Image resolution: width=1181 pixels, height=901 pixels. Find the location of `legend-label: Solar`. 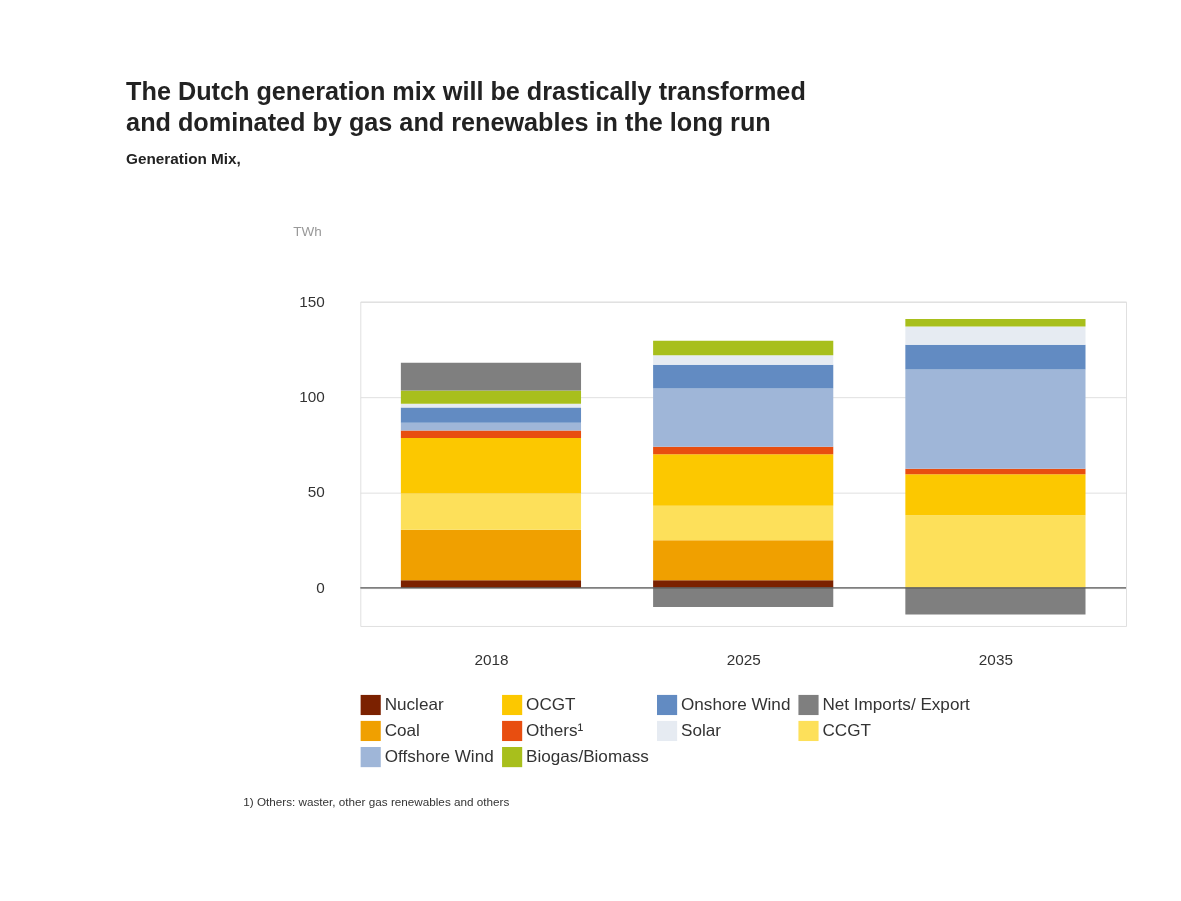

legend-label: Solar is located at coordinates (701, 731).